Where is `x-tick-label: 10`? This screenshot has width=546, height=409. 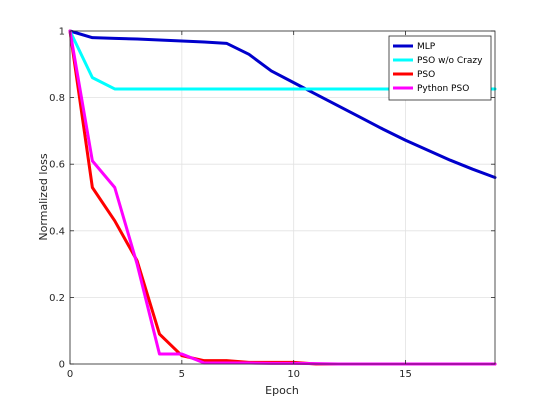 x-tick-label: 10 is located at coordinates (293, 374).